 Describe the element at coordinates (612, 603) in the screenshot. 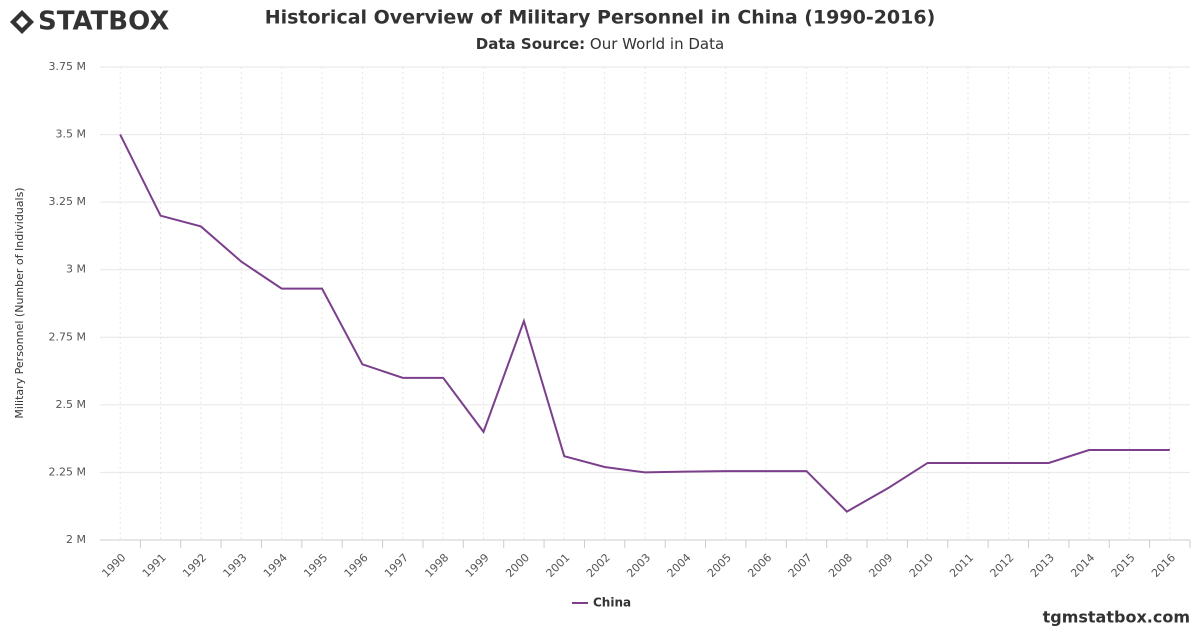

I see `legend-label: China` at that location.